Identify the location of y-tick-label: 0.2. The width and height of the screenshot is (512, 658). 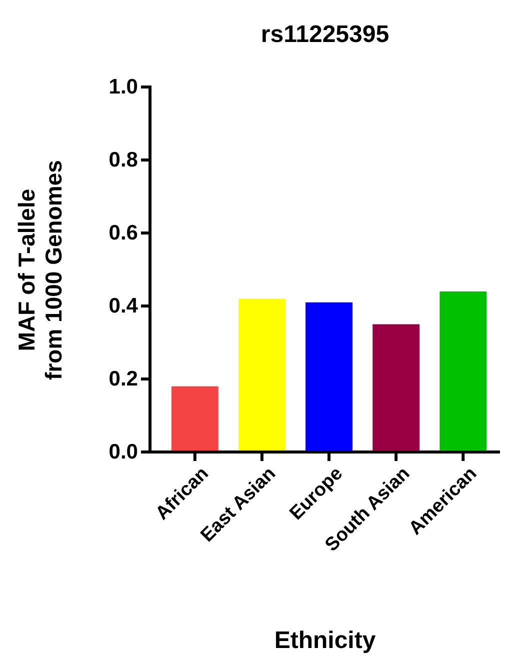
(123, 379).